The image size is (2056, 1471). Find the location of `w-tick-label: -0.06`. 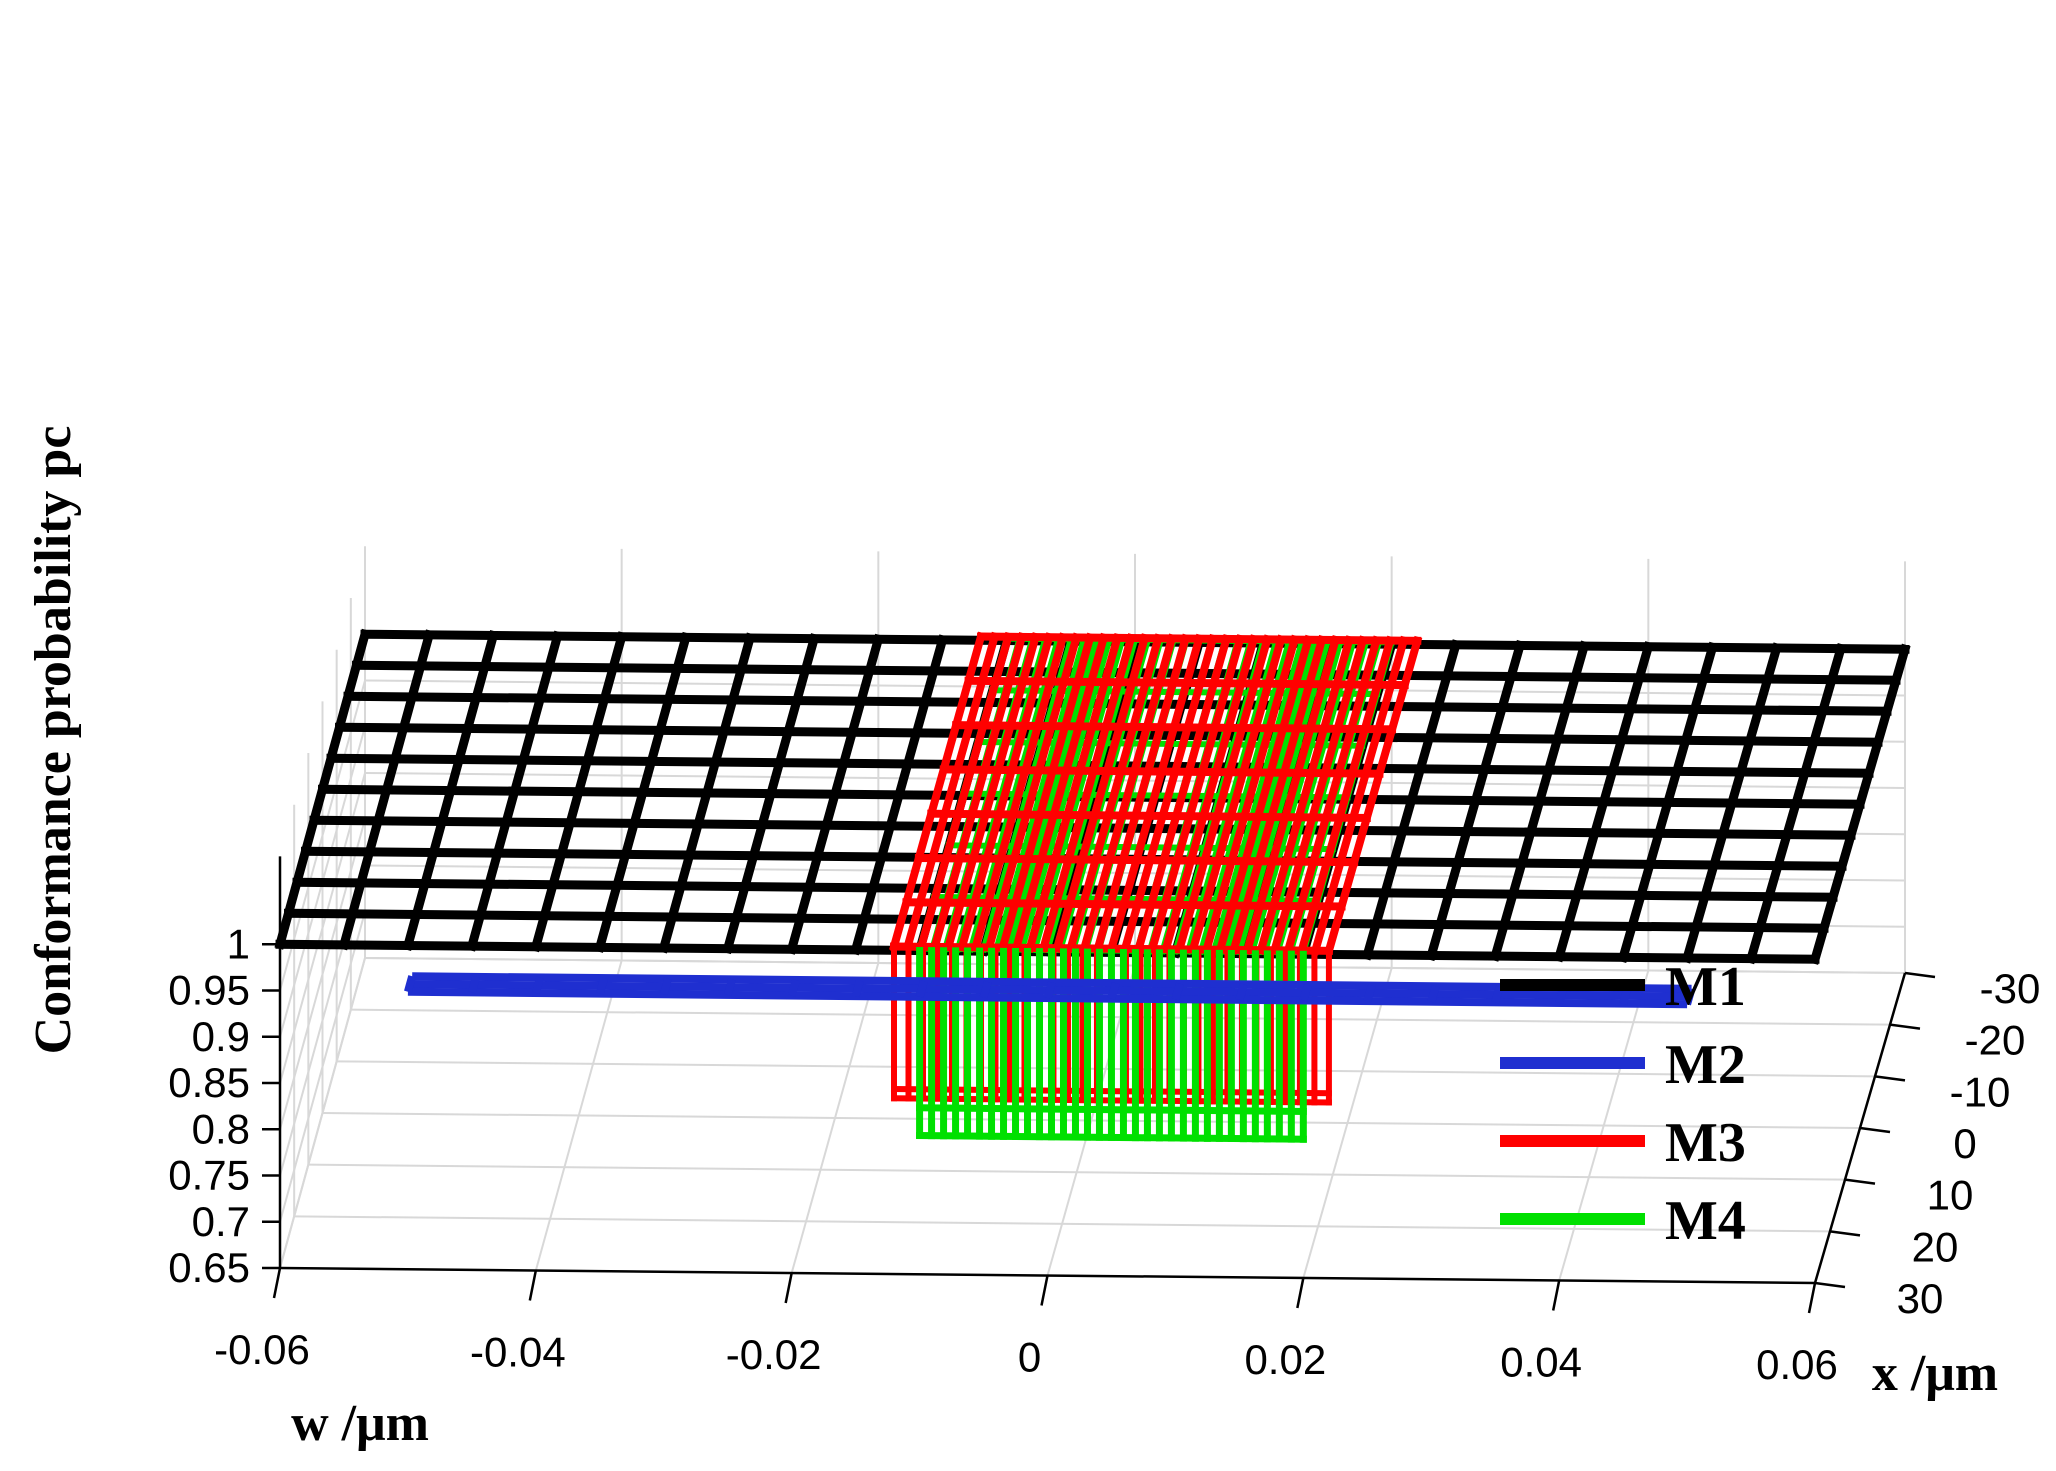

w-tick-label: -0.06 is located at coordinates (262, 1349).